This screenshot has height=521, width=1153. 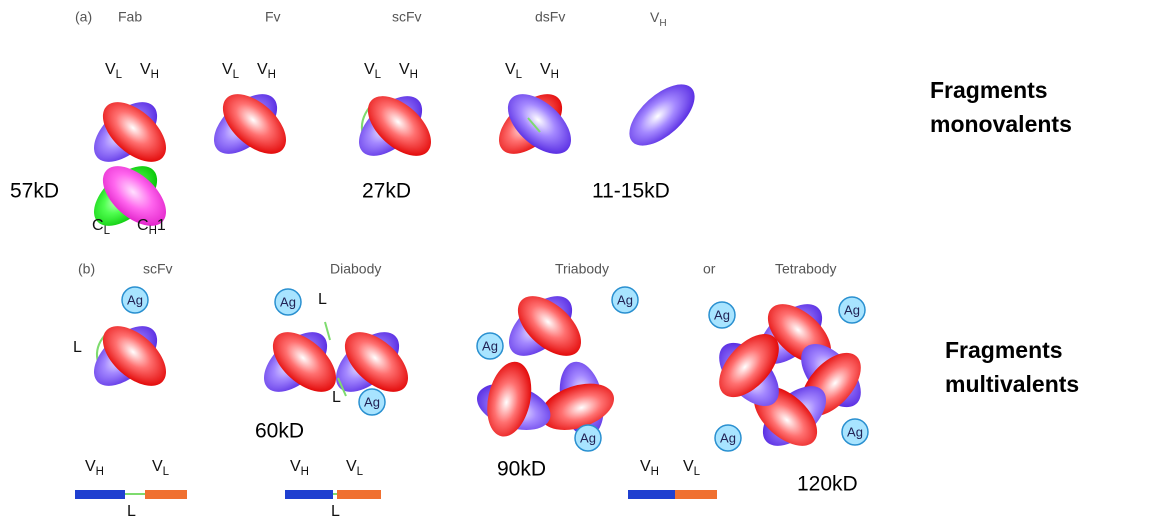 I want to click on fragment-title: Diabody, so click(x=355, y=269).